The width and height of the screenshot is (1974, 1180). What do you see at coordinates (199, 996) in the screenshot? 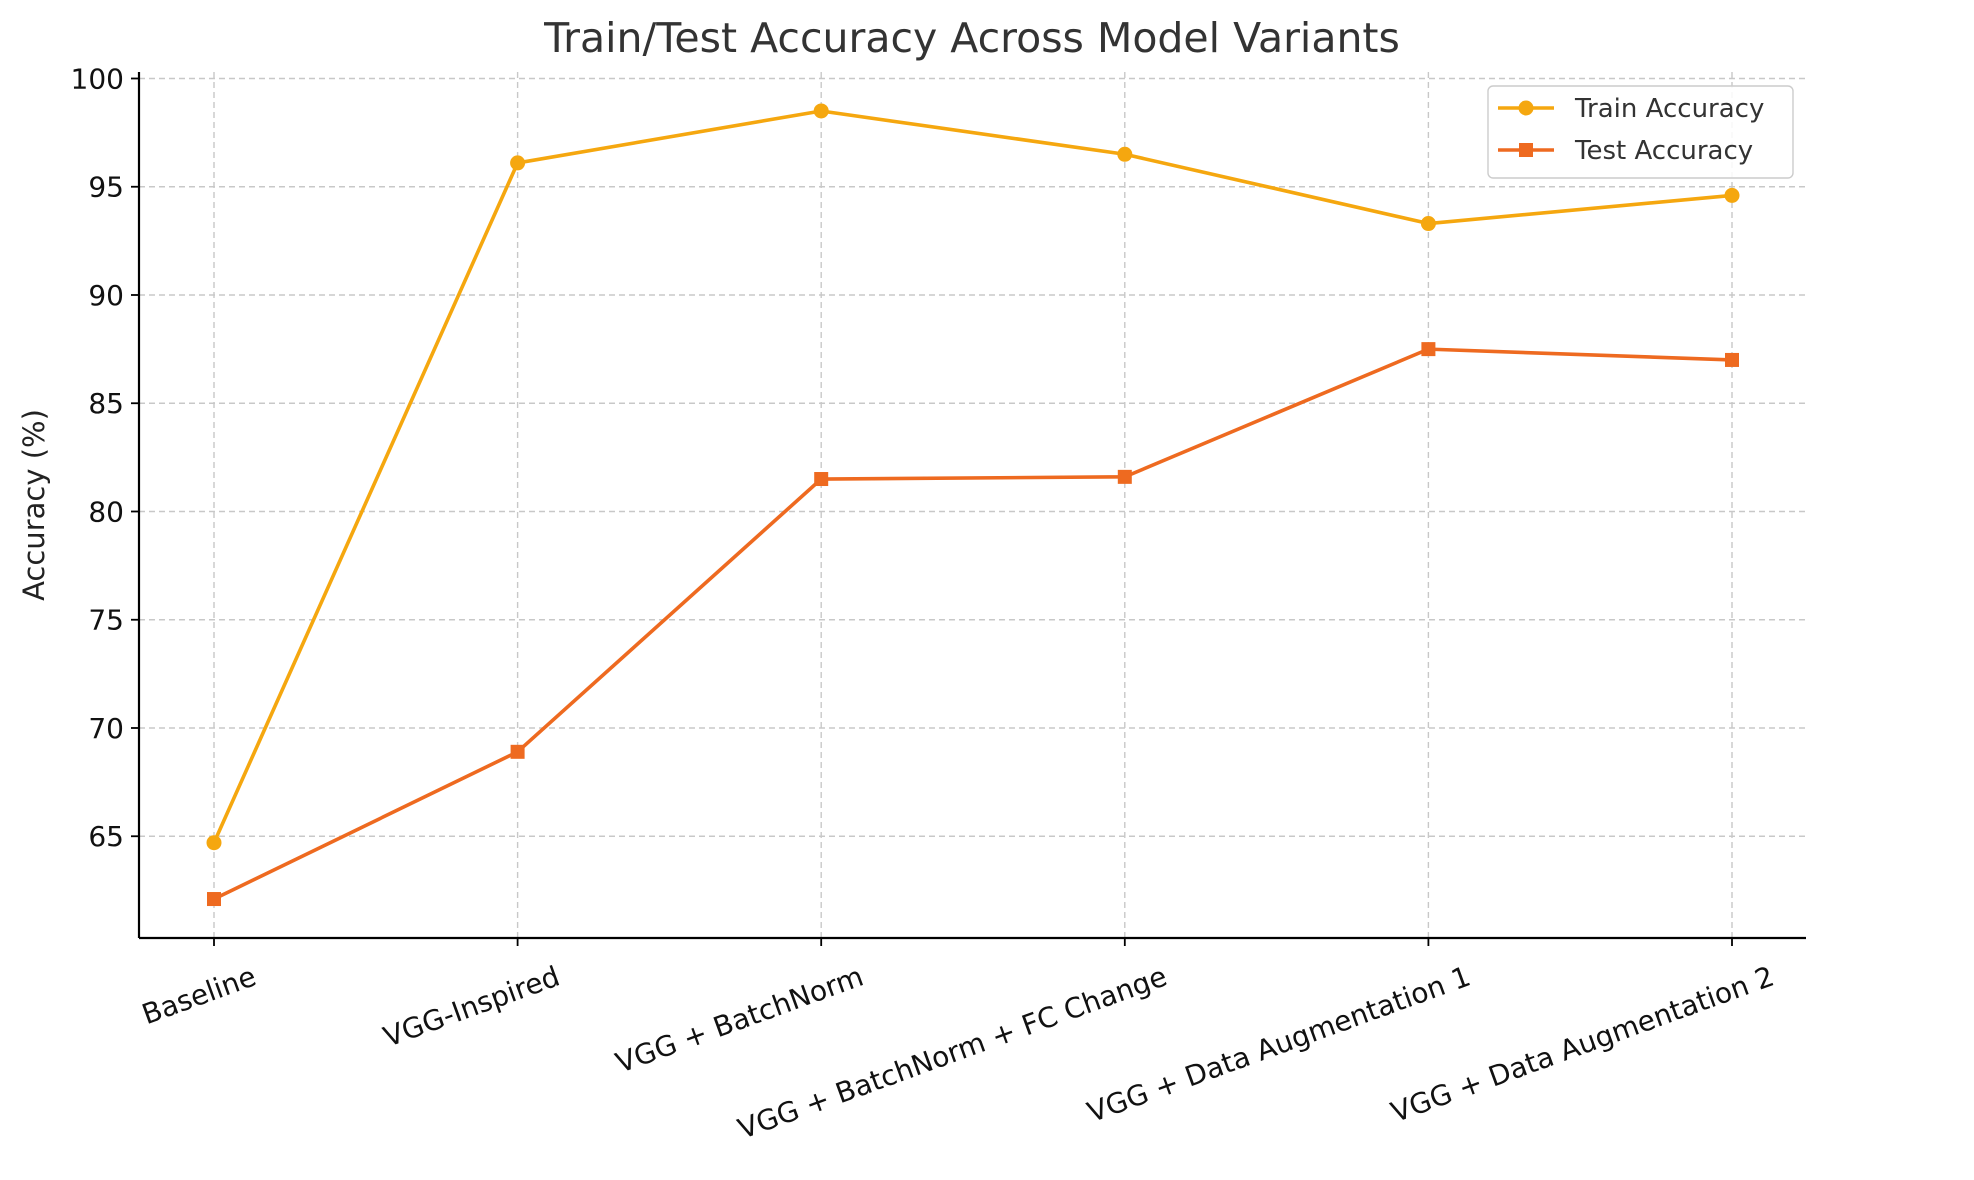
I see `x-tick-label: Baseline` at bounding box center [199, 996].